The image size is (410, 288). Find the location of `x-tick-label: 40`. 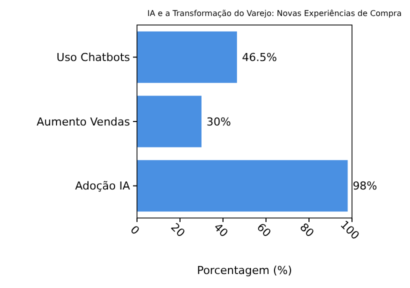

x-tick-label: 40 is located at coordinates (220, 230).